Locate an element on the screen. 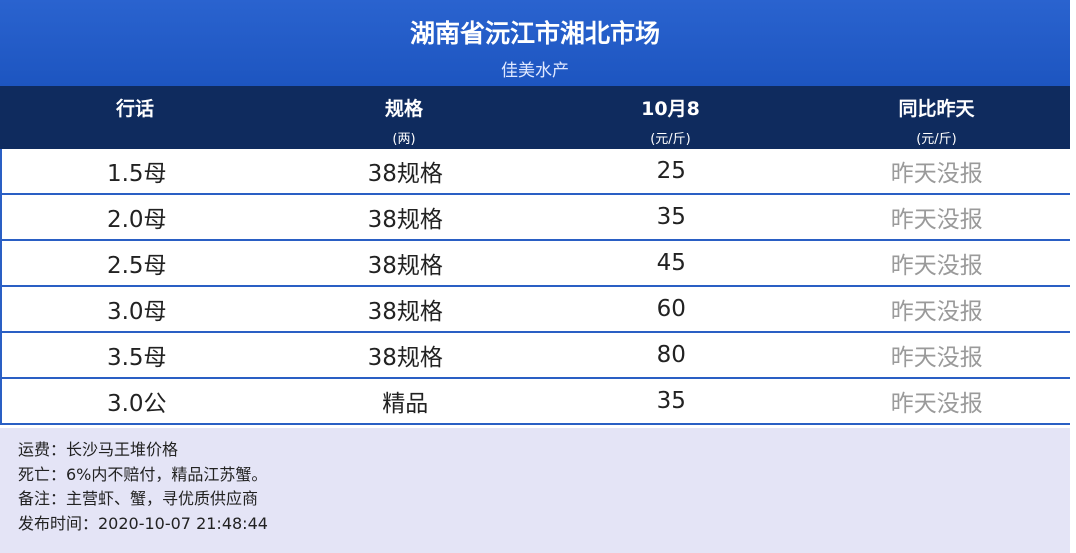  table-row: 2.5母 38规格 45 昨天没报 is located at coordinates (536, 264).